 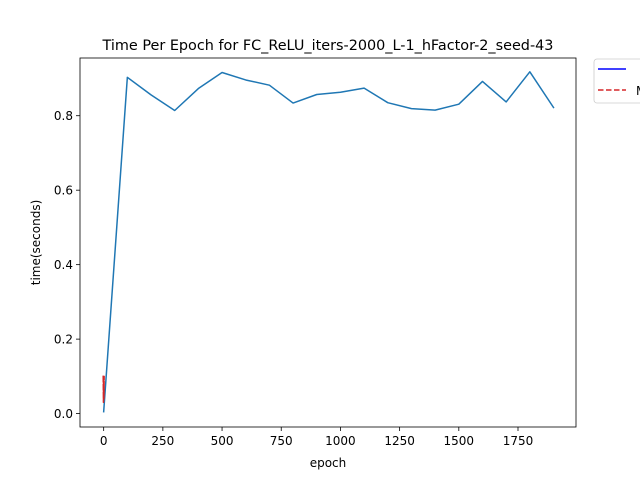 What do you see at coordinates (638, 91) in the screenshot?
I see `legend-label-1: M` at bounding box center [638, 91].